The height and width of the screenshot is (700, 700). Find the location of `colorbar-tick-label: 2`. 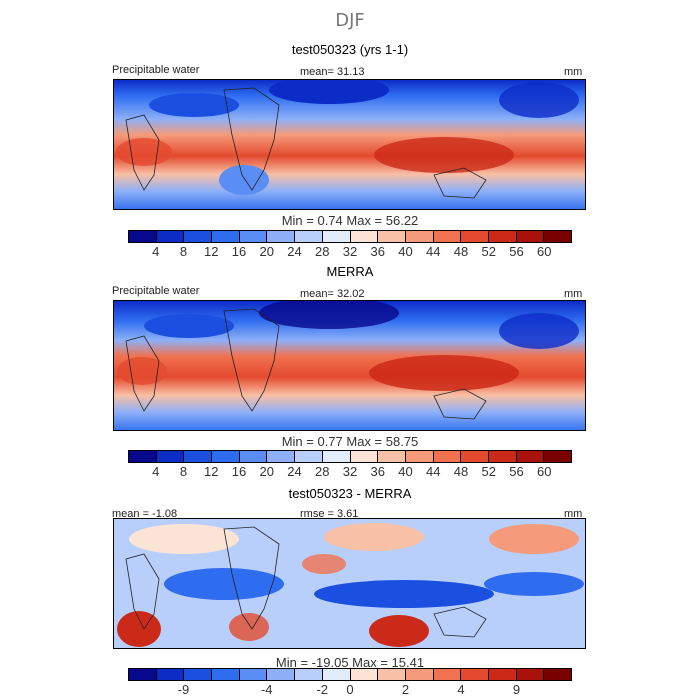

colorbar-tick-label: 2 is located at coordinates (405, 689).